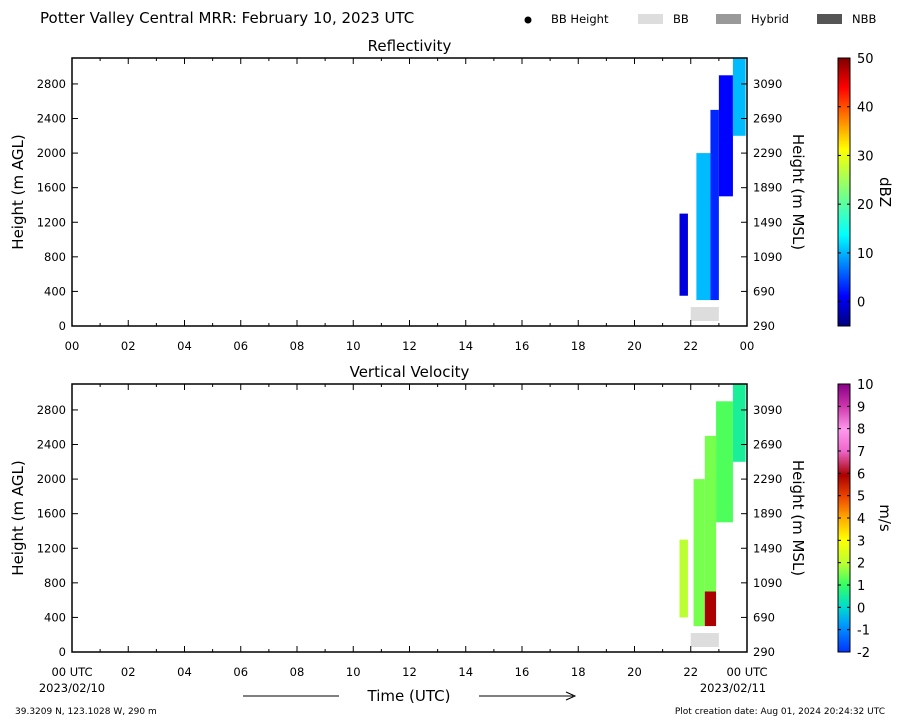  I want to click on colorbar-tick-label: 7, so click(861, 452).